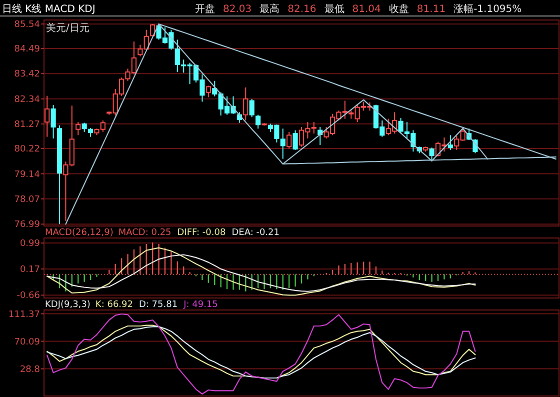  I want to click on y-tick-label: 28.8, so click(30, 369).